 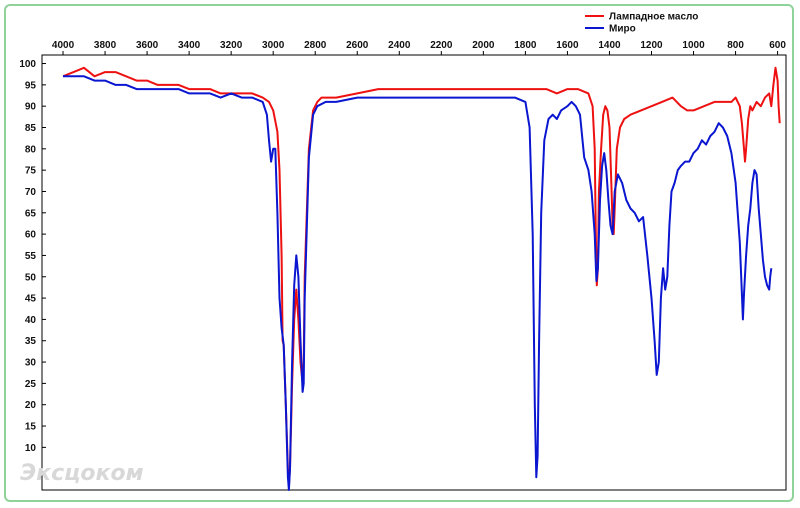 I want to click on y-tick-label: 80, so click(x=31, y=149).